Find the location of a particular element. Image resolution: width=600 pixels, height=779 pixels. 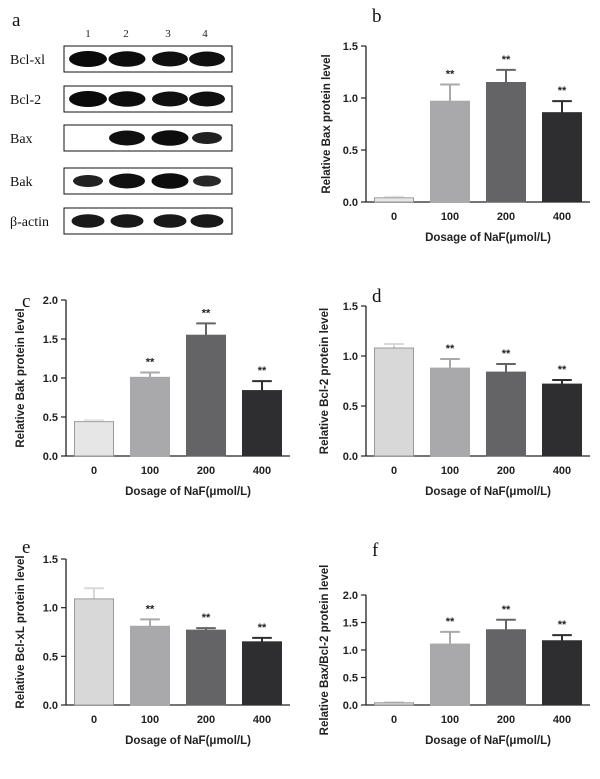

blot-row--actin: β-actin is located at coordinates (121, 221).